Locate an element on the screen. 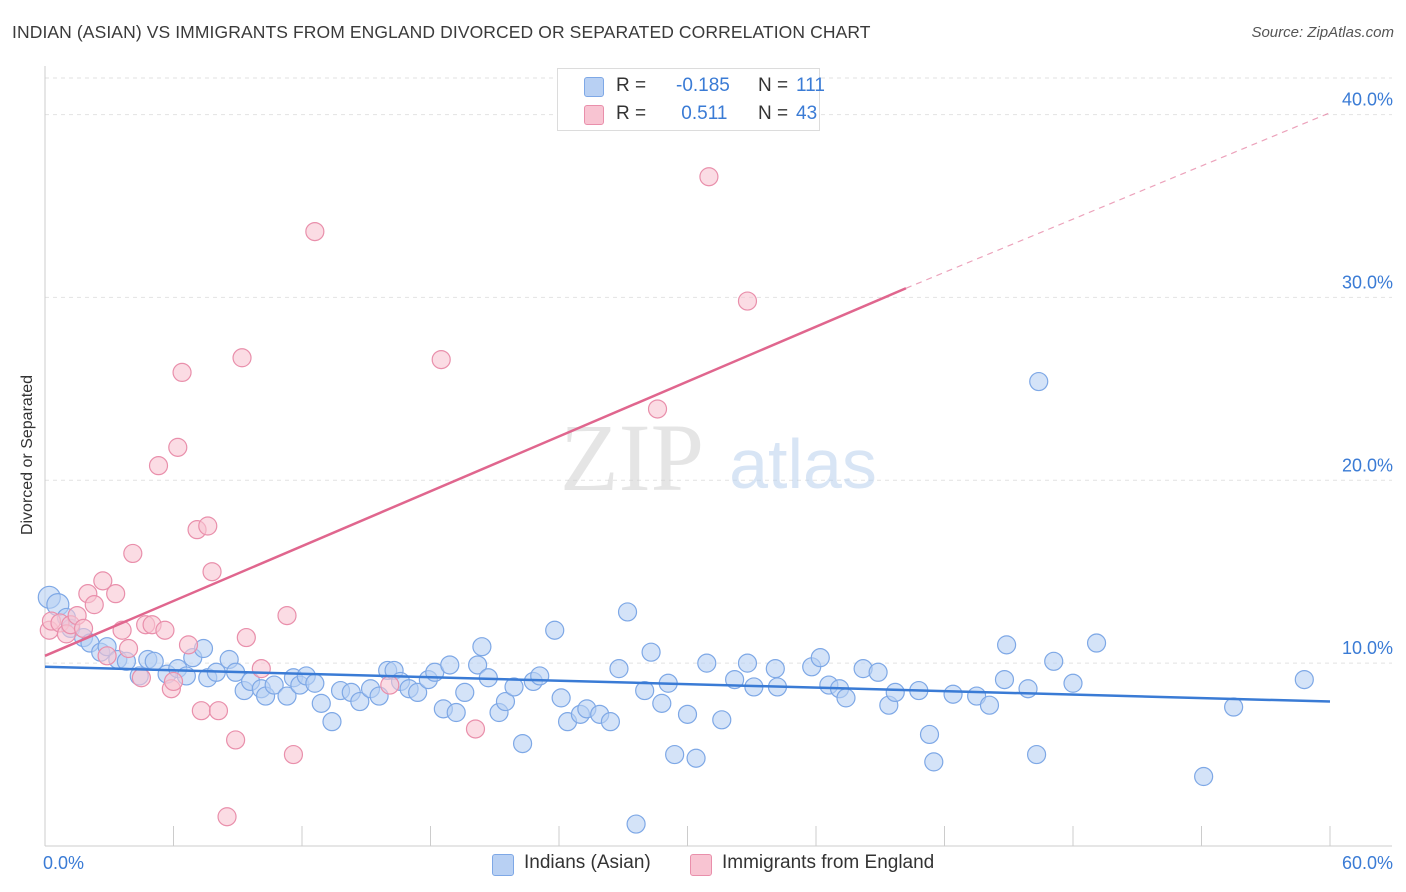 This screenshot has width=1406, height=892. watermark-zip: ZIP is located at coordinates (632, 457).